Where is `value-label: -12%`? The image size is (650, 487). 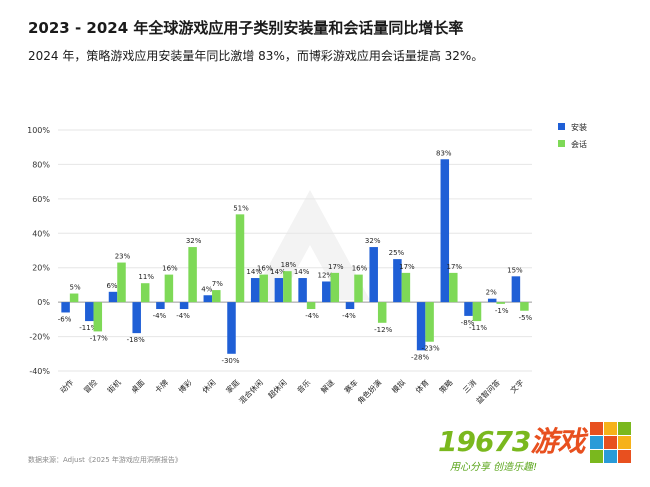 value-label: -12% is located at coordinates (383, 330).